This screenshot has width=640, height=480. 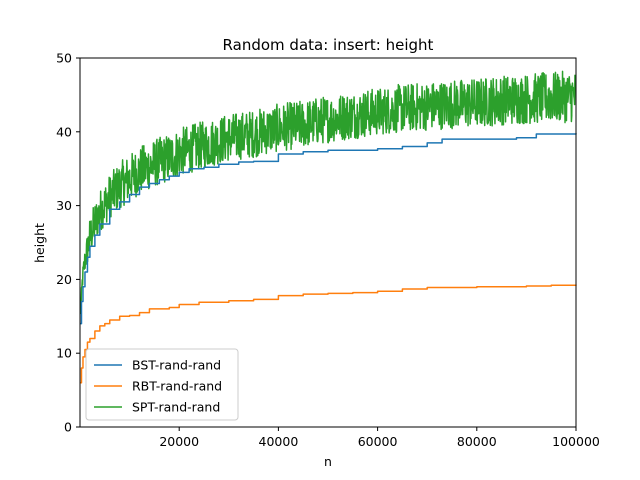 What do you see at coordinates (328, 45) in the screenshot?
I see `chart-title: Random data: insert: height` at bounding box center [328, 45].